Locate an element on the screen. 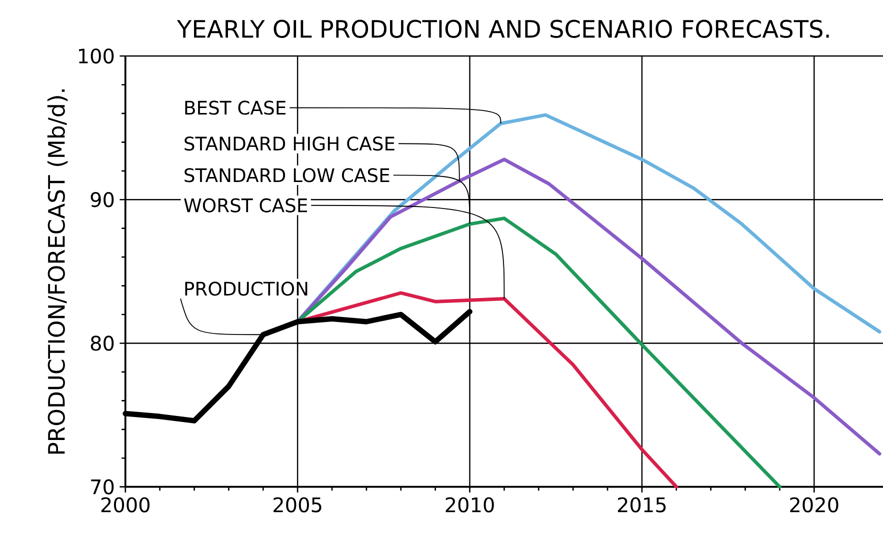  y-axis-title: PRODUCTION/FORECAST (Mb/d). is located at coordinates (57, 271).